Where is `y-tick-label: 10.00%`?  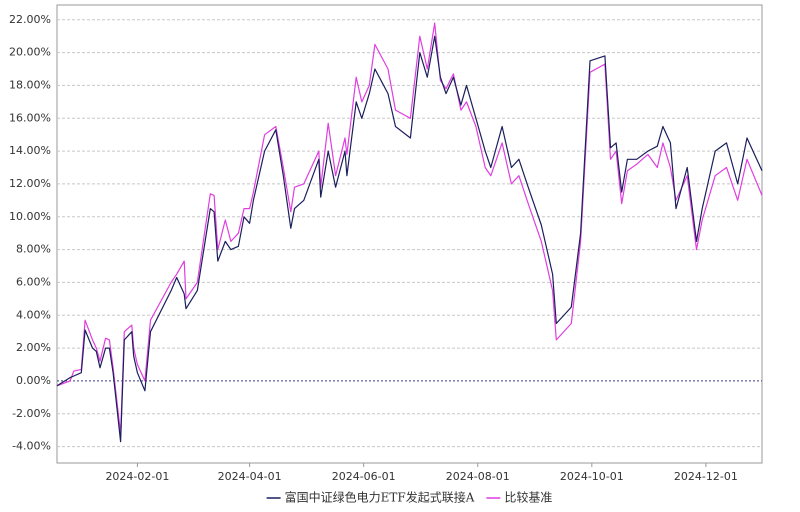
y-tick-label: 10.00% is located at coordinates (30, 216).